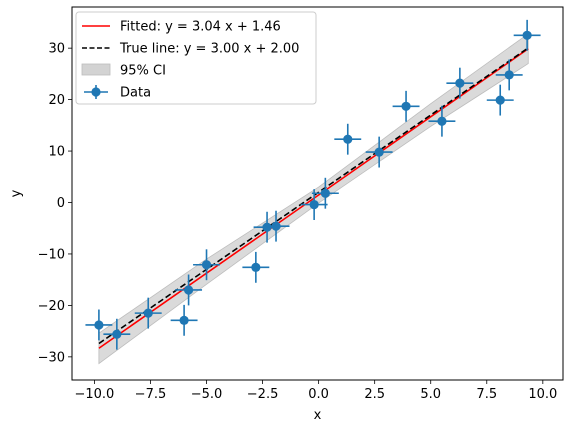 This screenshot has height=432, width=574. I want to click on legend-item: Data, so click(117, 93).